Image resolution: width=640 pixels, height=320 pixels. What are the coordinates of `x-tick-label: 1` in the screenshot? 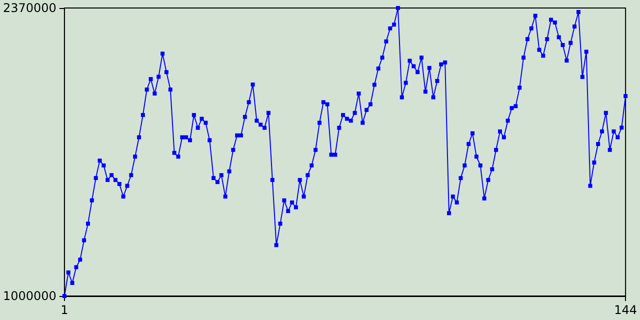 It's located at (64, 310).